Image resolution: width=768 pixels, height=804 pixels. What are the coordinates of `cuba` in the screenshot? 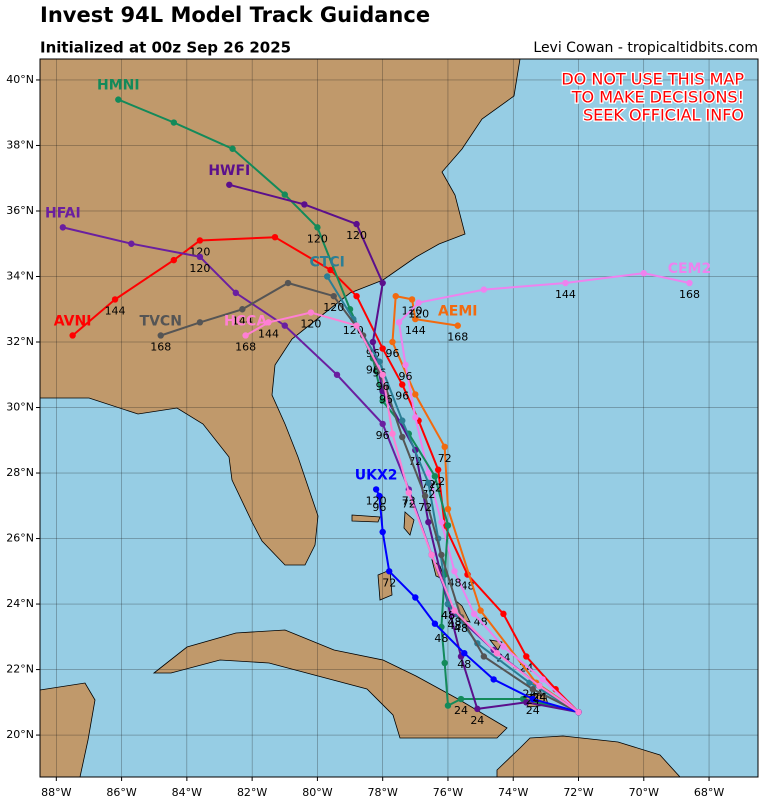 It's located at (330, 684).